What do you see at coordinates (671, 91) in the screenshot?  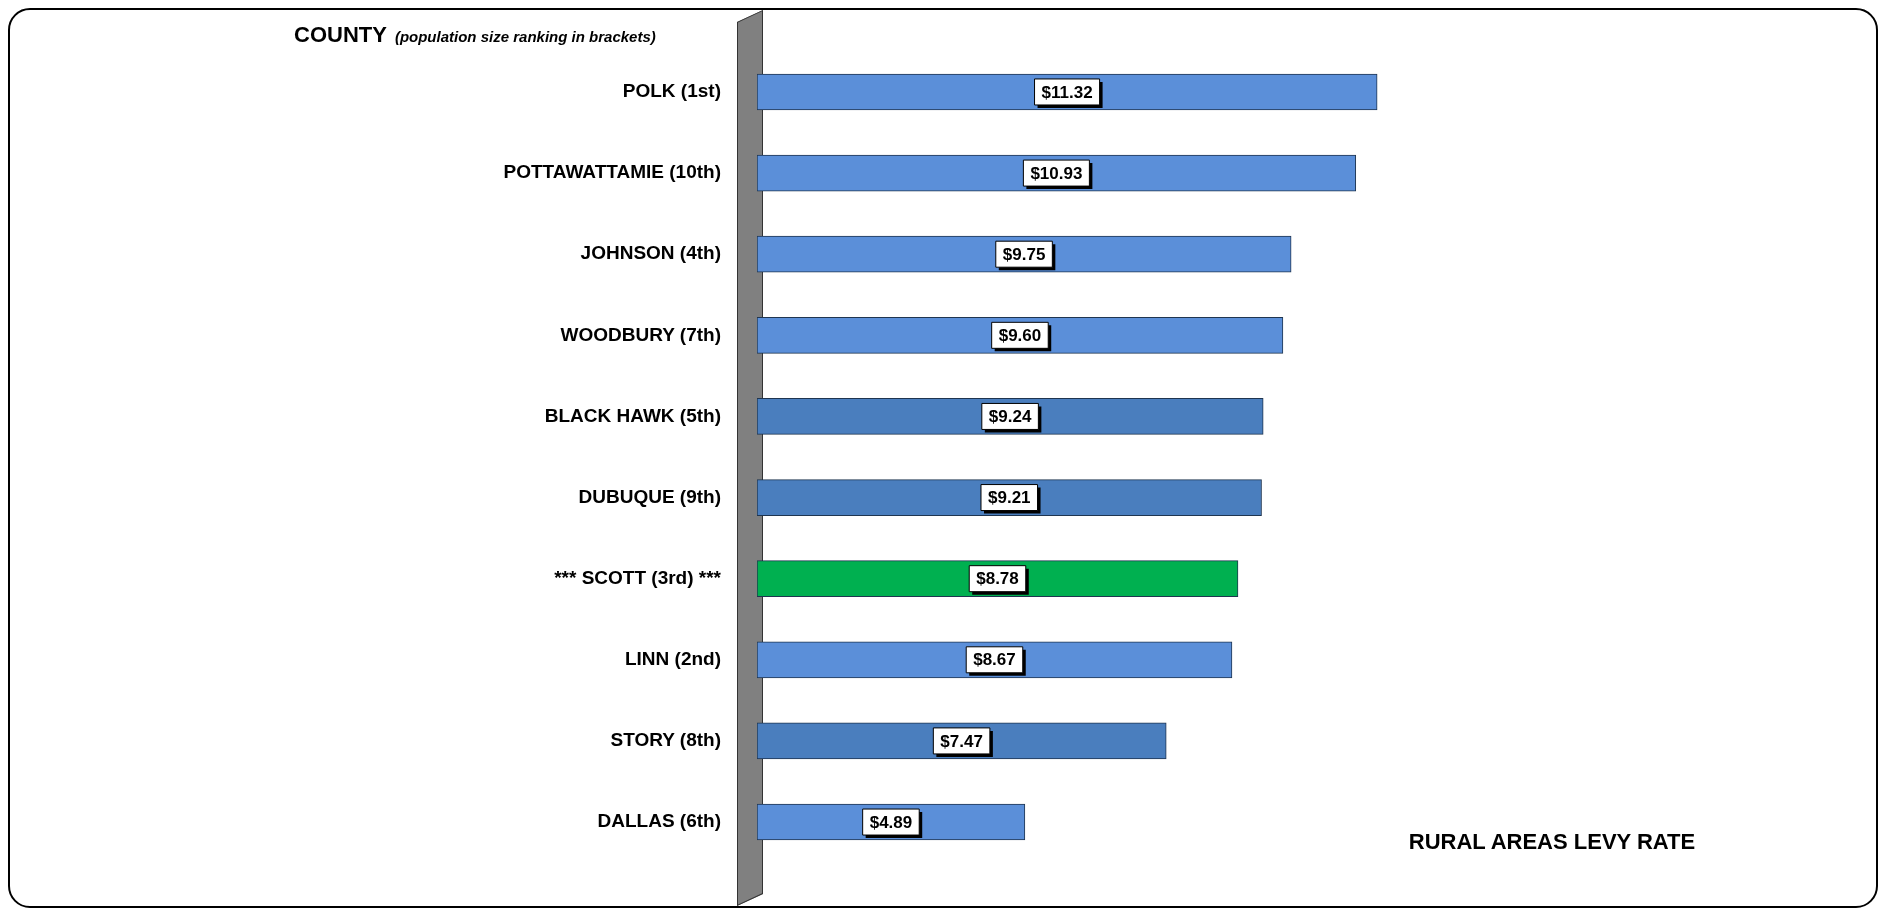 I see `y-tick-label: POLK (1st)` at bounding box center [671, 91].